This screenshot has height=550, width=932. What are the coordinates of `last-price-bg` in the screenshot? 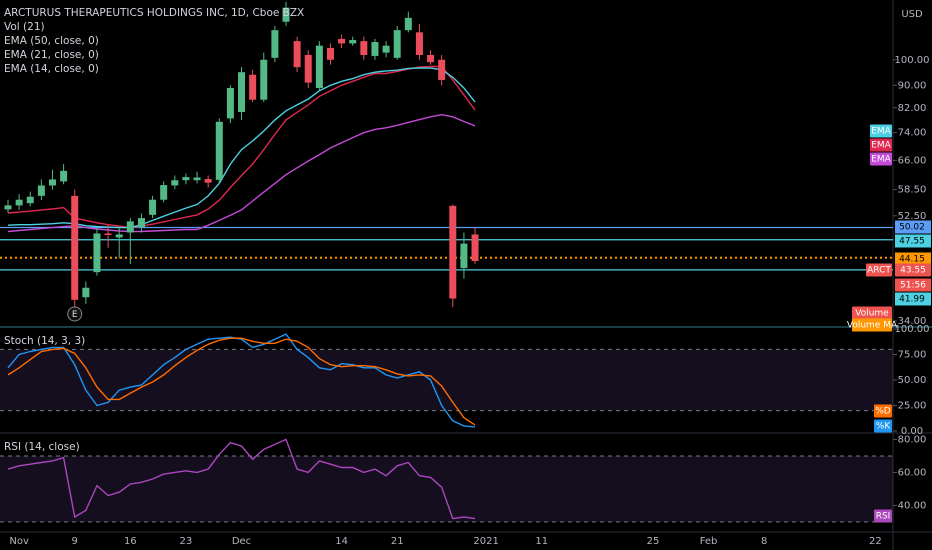 It's located at (913, 270).